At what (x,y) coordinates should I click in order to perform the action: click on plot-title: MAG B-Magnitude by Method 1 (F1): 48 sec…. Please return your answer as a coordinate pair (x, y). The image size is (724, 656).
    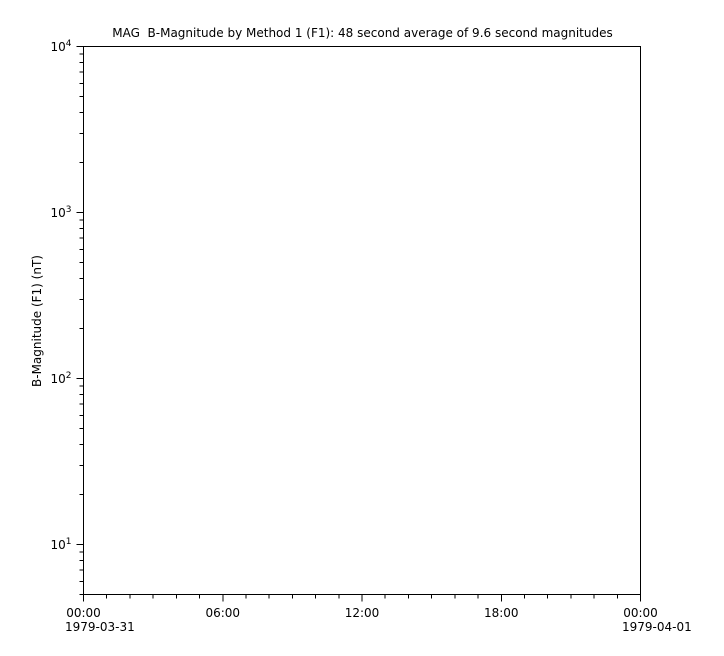
    Looking at the image, I should click on (362, 33).